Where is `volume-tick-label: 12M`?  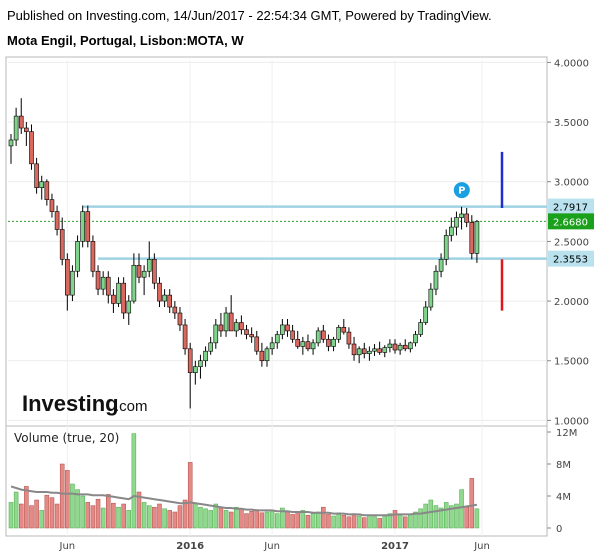
volume-tick-label: 12M is located at coordinates (566, 433).